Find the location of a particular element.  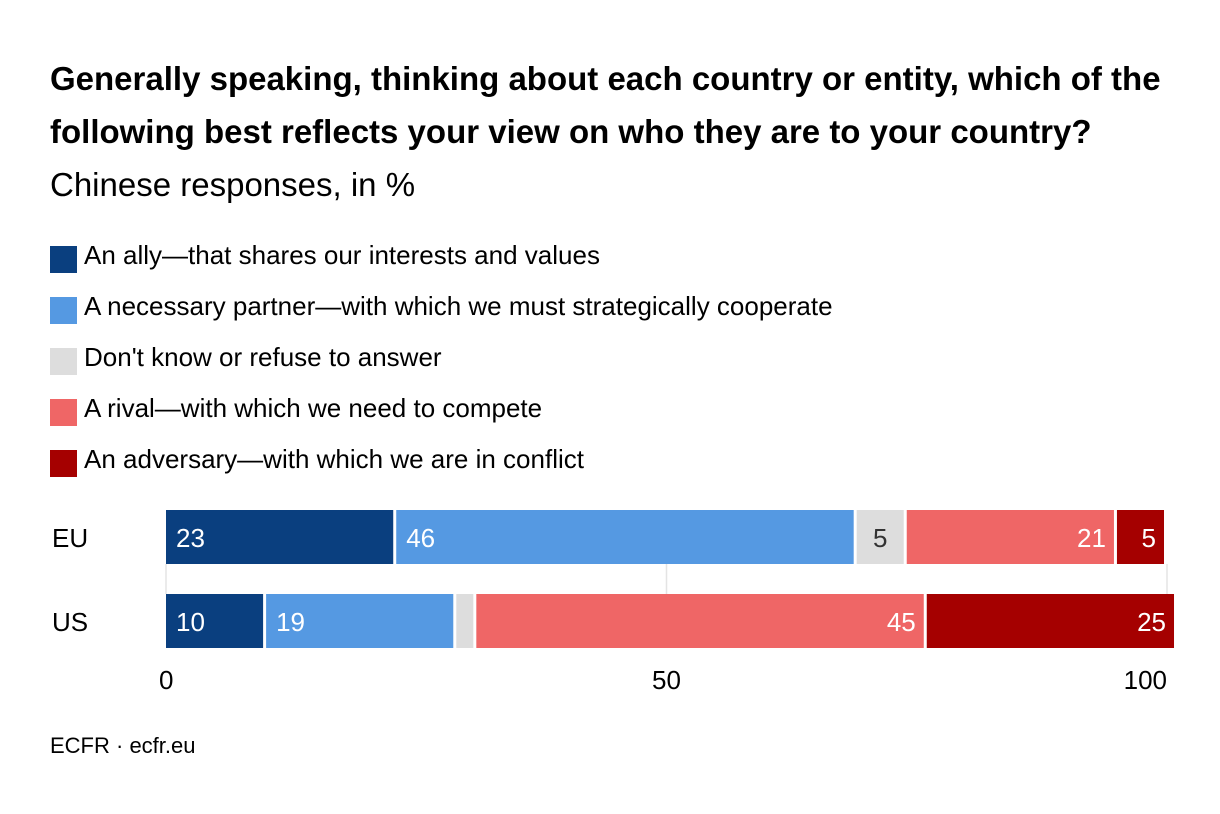

x-tick-label: 50 is located at coordinates (666, 680).